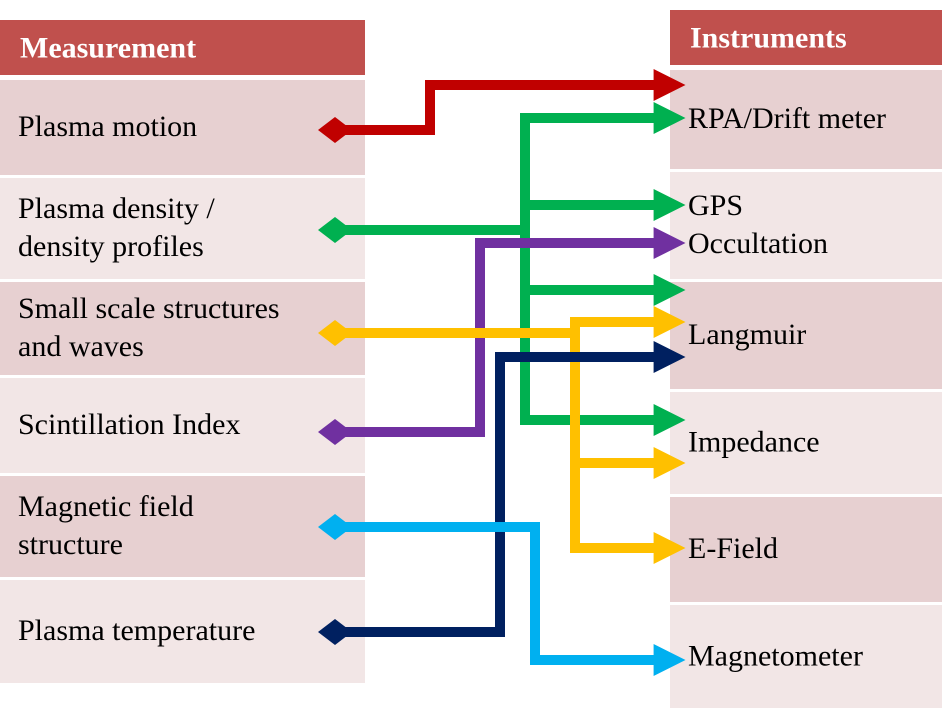 The width and height of the screenshot is (942, 713). What do you see at coordinates (108, 47) in the screenshot?
I see `header-text: Measurement` at bounding box center [108, 47].